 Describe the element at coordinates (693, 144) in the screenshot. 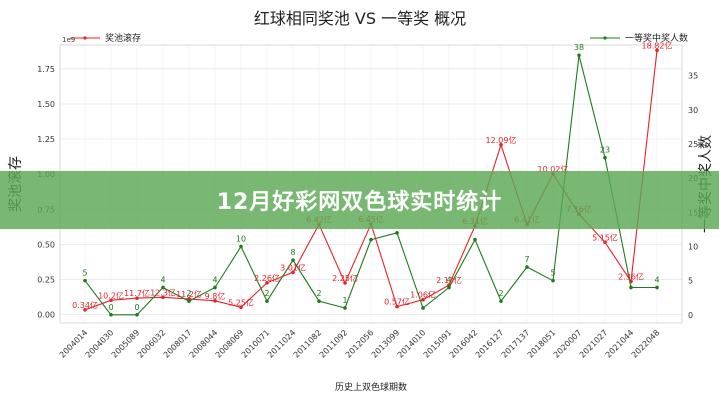

I see `right-tick-label: 25` at that location.